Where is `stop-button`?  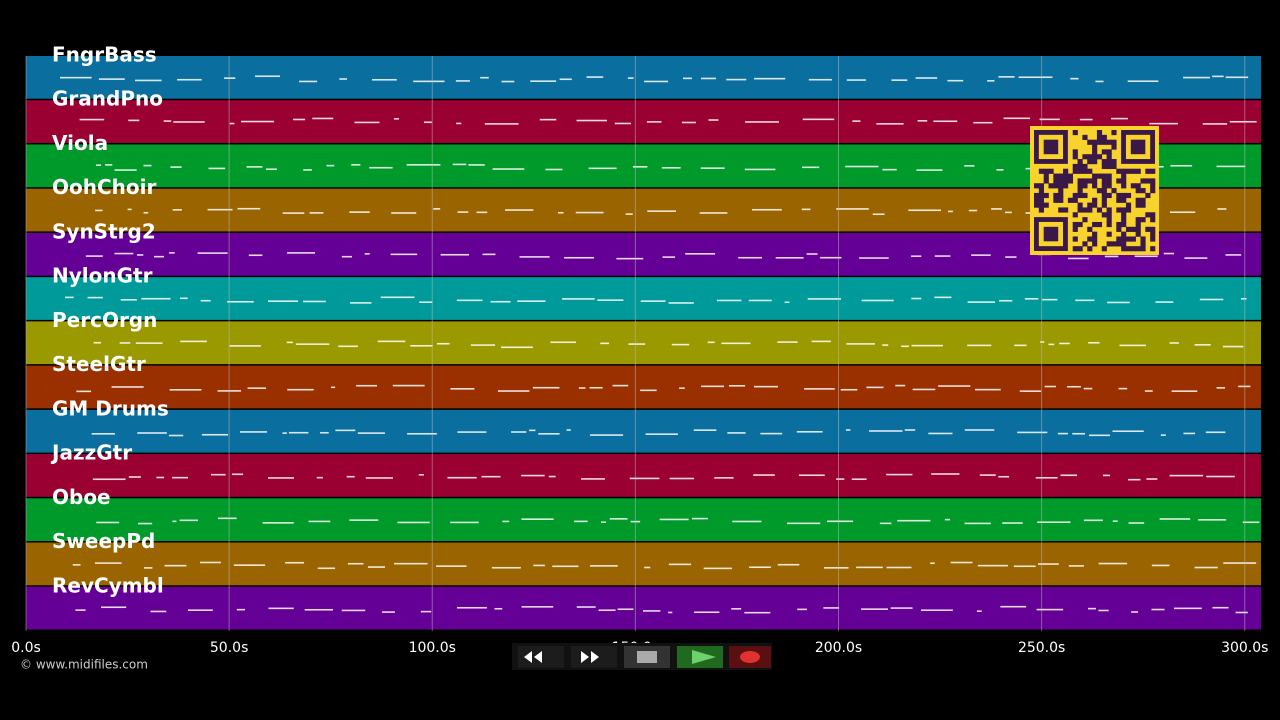 stop-button is located at coordinates (647, 657).